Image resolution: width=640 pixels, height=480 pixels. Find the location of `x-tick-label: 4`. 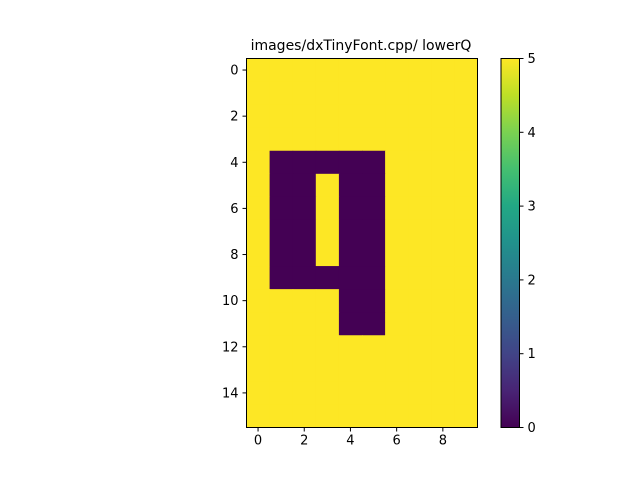

x-tick-label: 4 is located at coordinates (350, 441).